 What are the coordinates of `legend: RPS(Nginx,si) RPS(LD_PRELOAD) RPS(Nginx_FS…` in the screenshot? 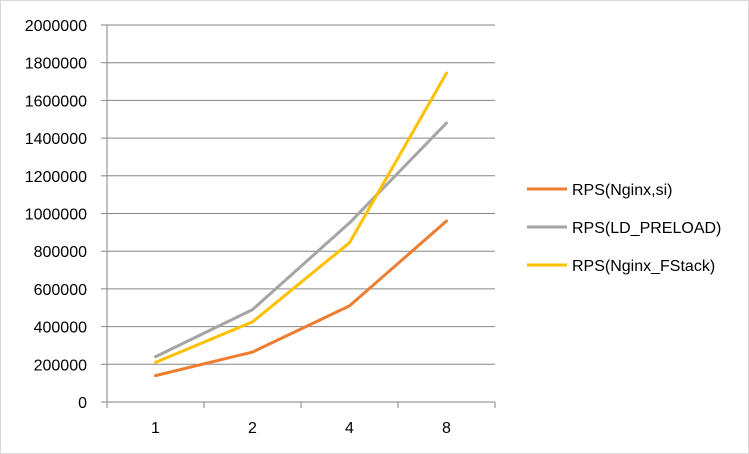 It's located at (624, 228).